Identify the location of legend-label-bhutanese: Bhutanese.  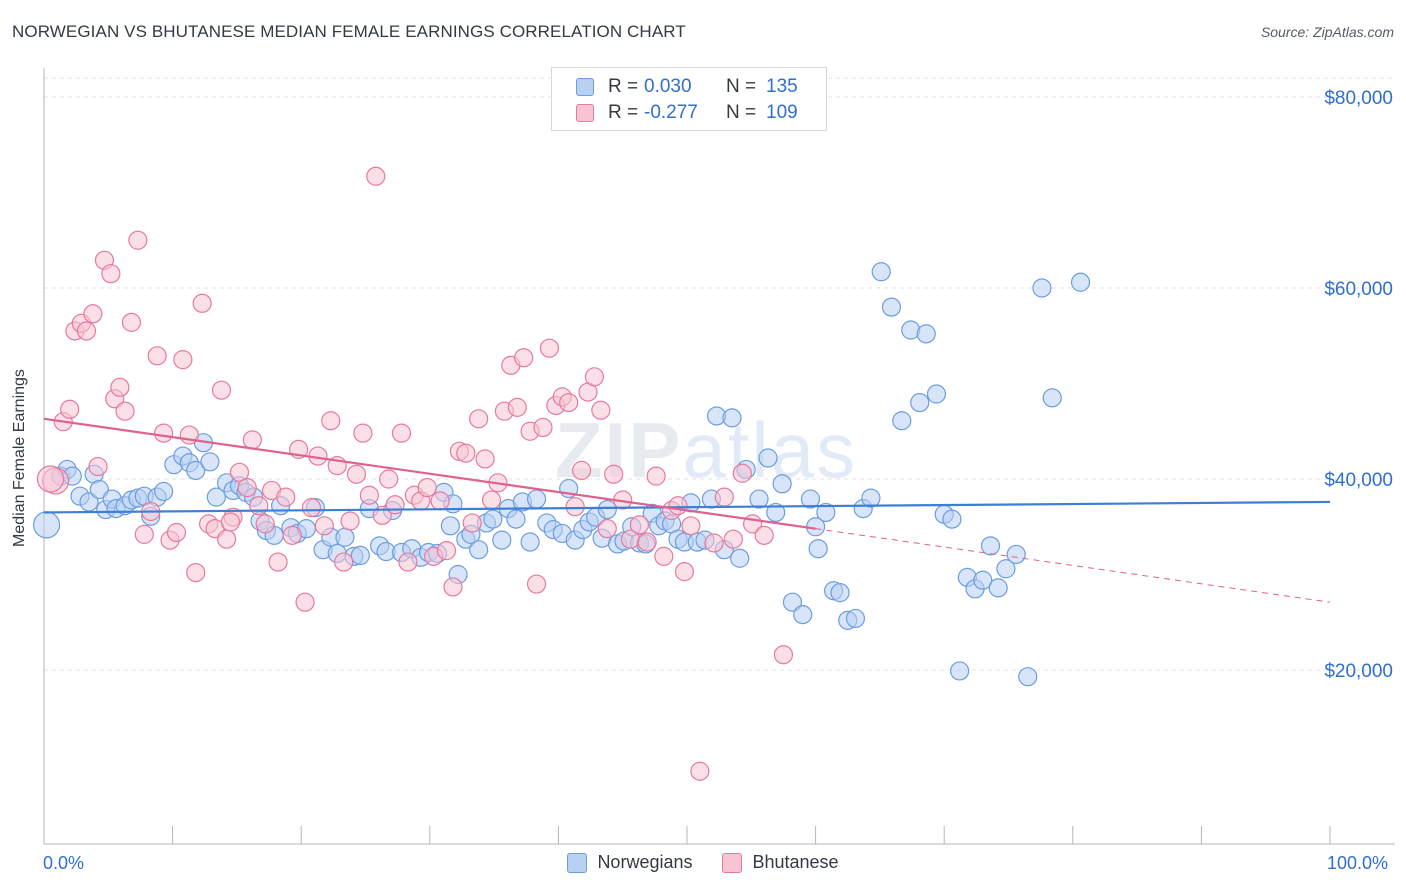
(795, 862).